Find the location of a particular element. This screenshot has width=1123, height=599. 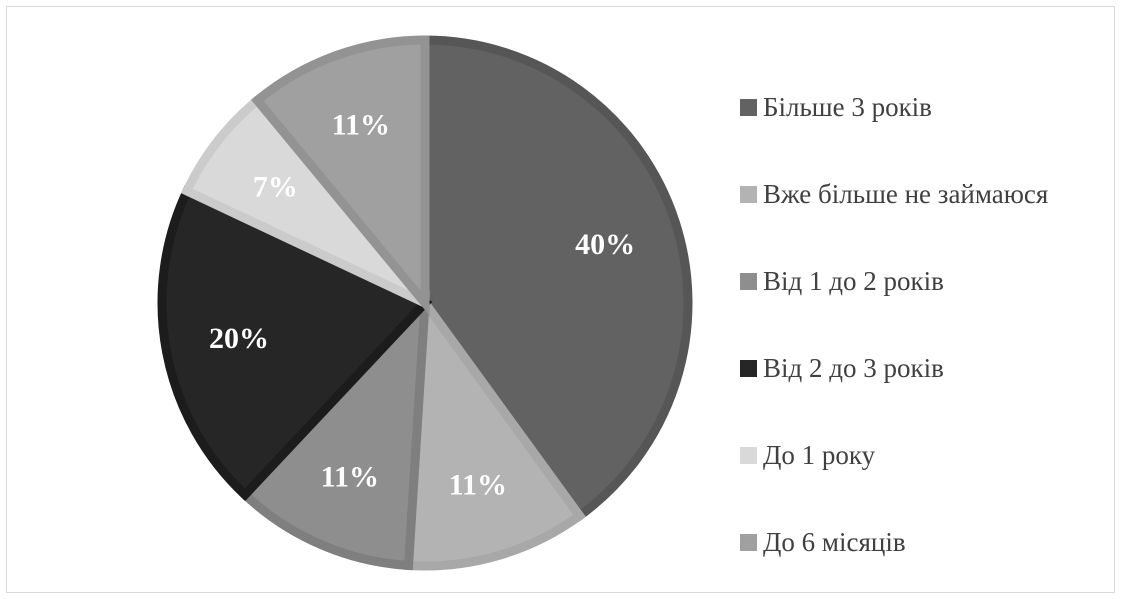

slice-data-label-5: 11% is located at coordinates (361, 124).